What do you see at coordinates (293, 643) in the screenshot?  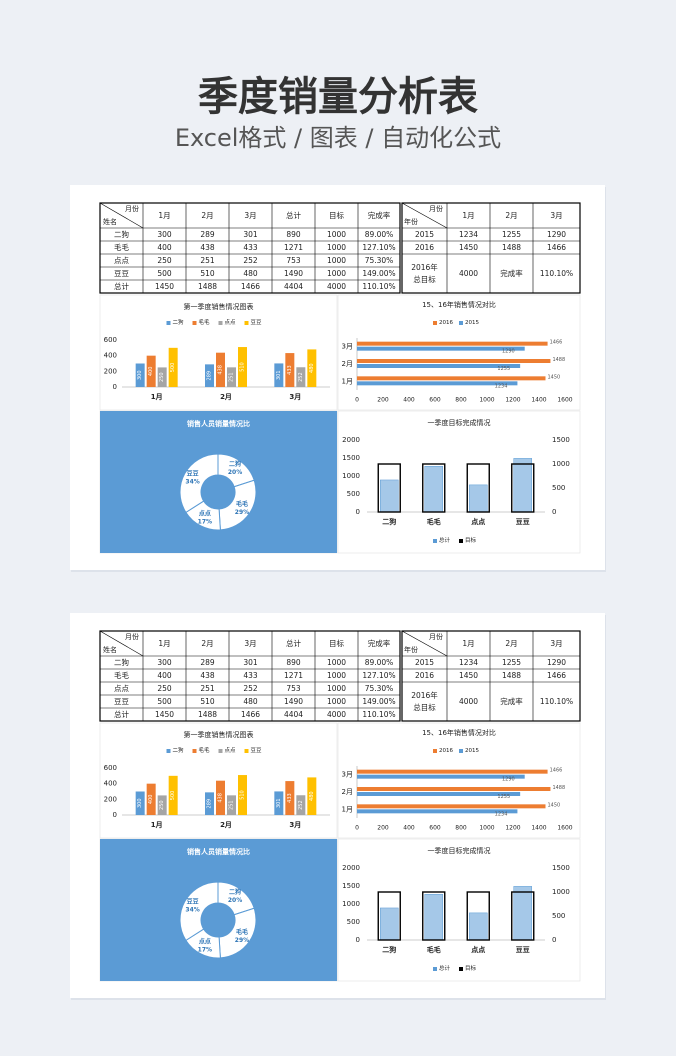 I see `column-header: 总计` at bounding box center [293, 643].